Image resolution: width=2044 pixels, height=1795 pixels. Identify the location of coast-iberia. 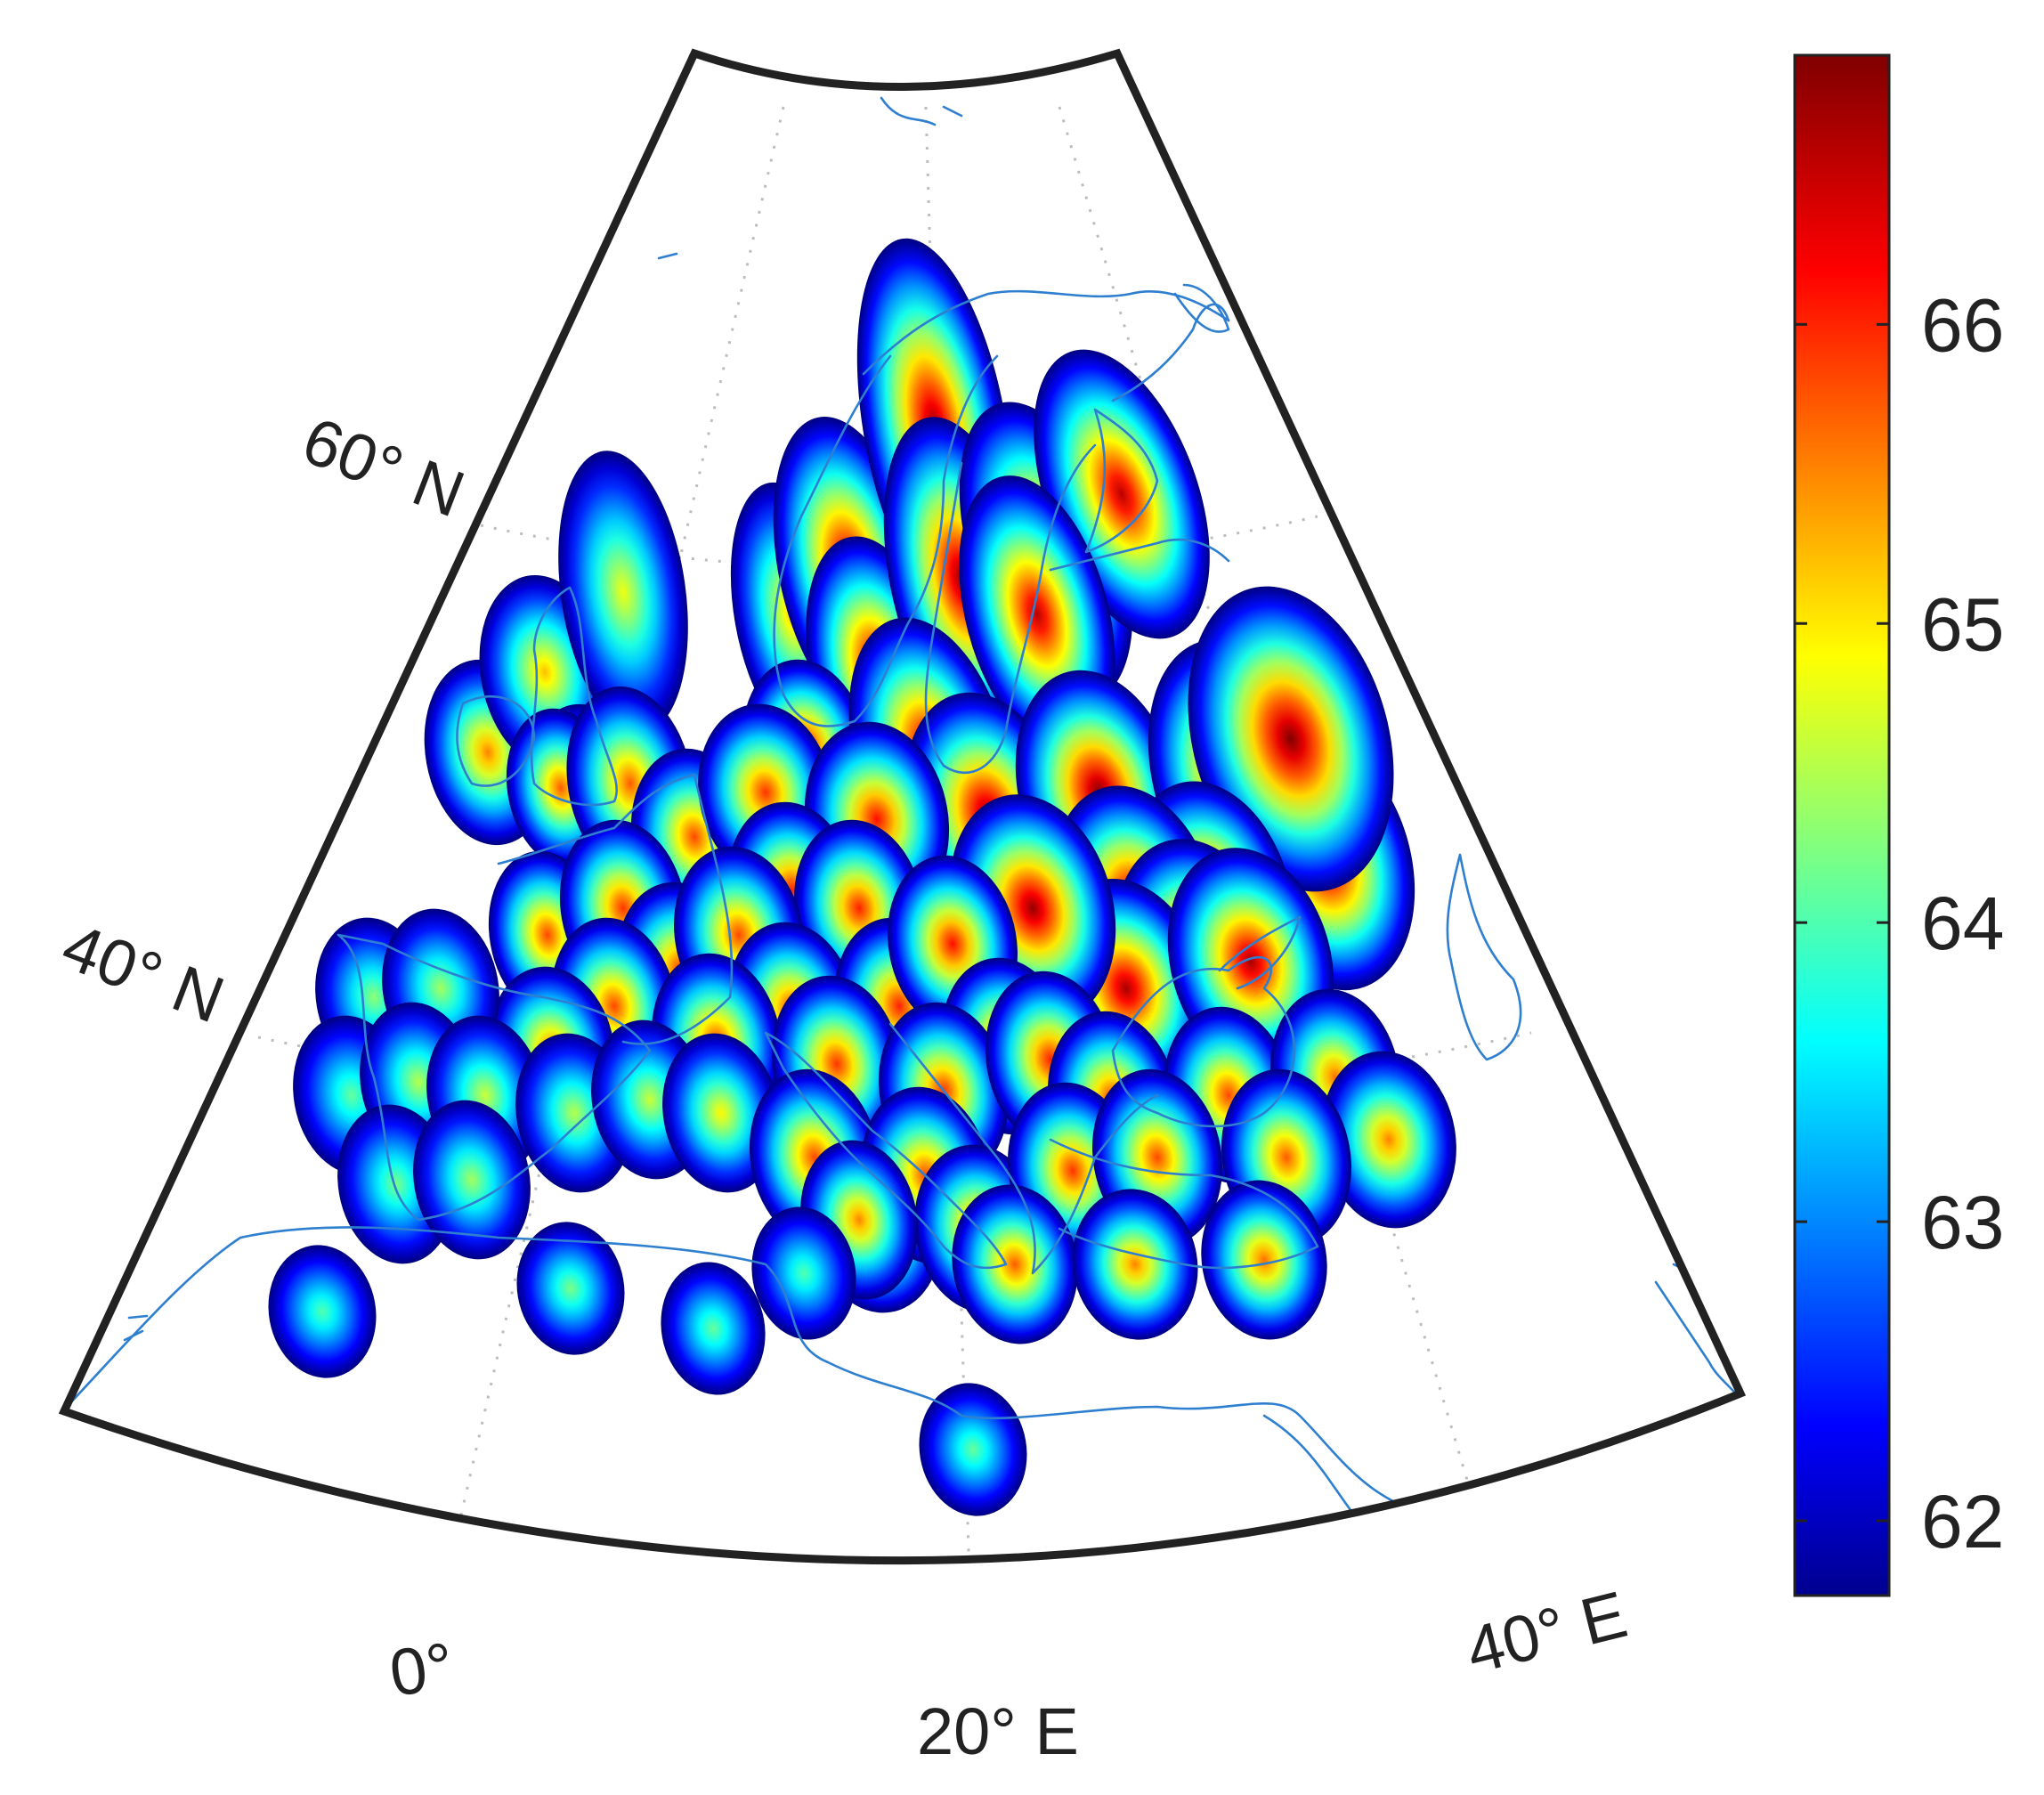
(495, 1077).